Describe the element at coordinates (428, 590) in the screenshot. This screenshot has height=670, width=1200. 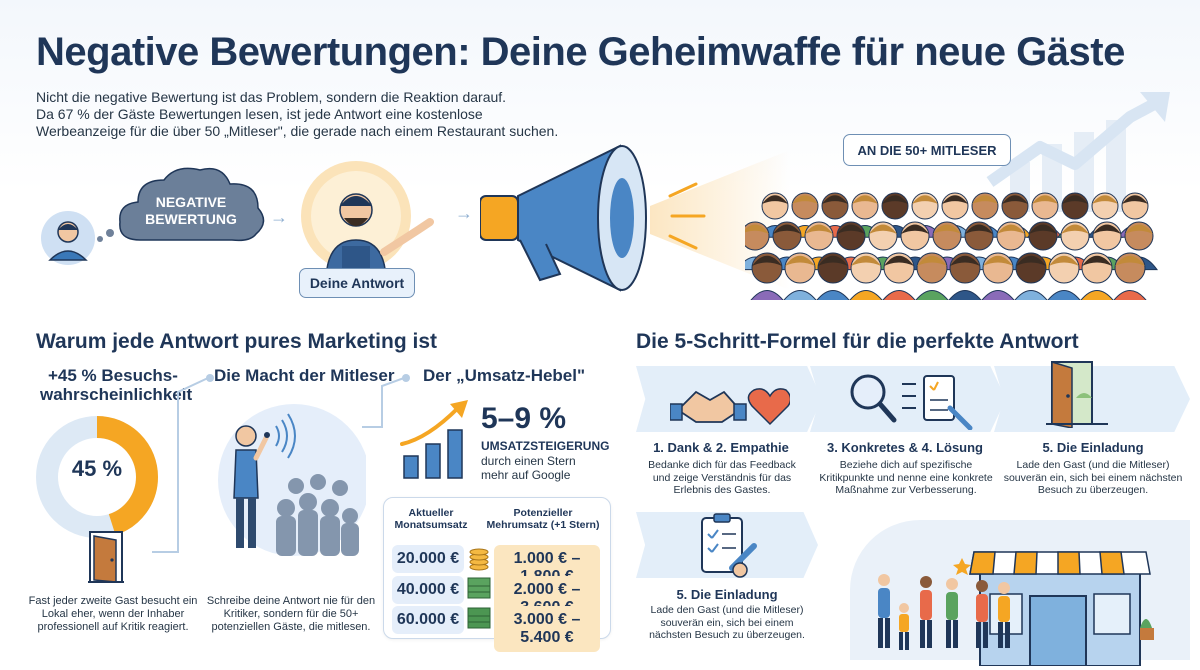
I see `row-current: 40.000 €` at that location.